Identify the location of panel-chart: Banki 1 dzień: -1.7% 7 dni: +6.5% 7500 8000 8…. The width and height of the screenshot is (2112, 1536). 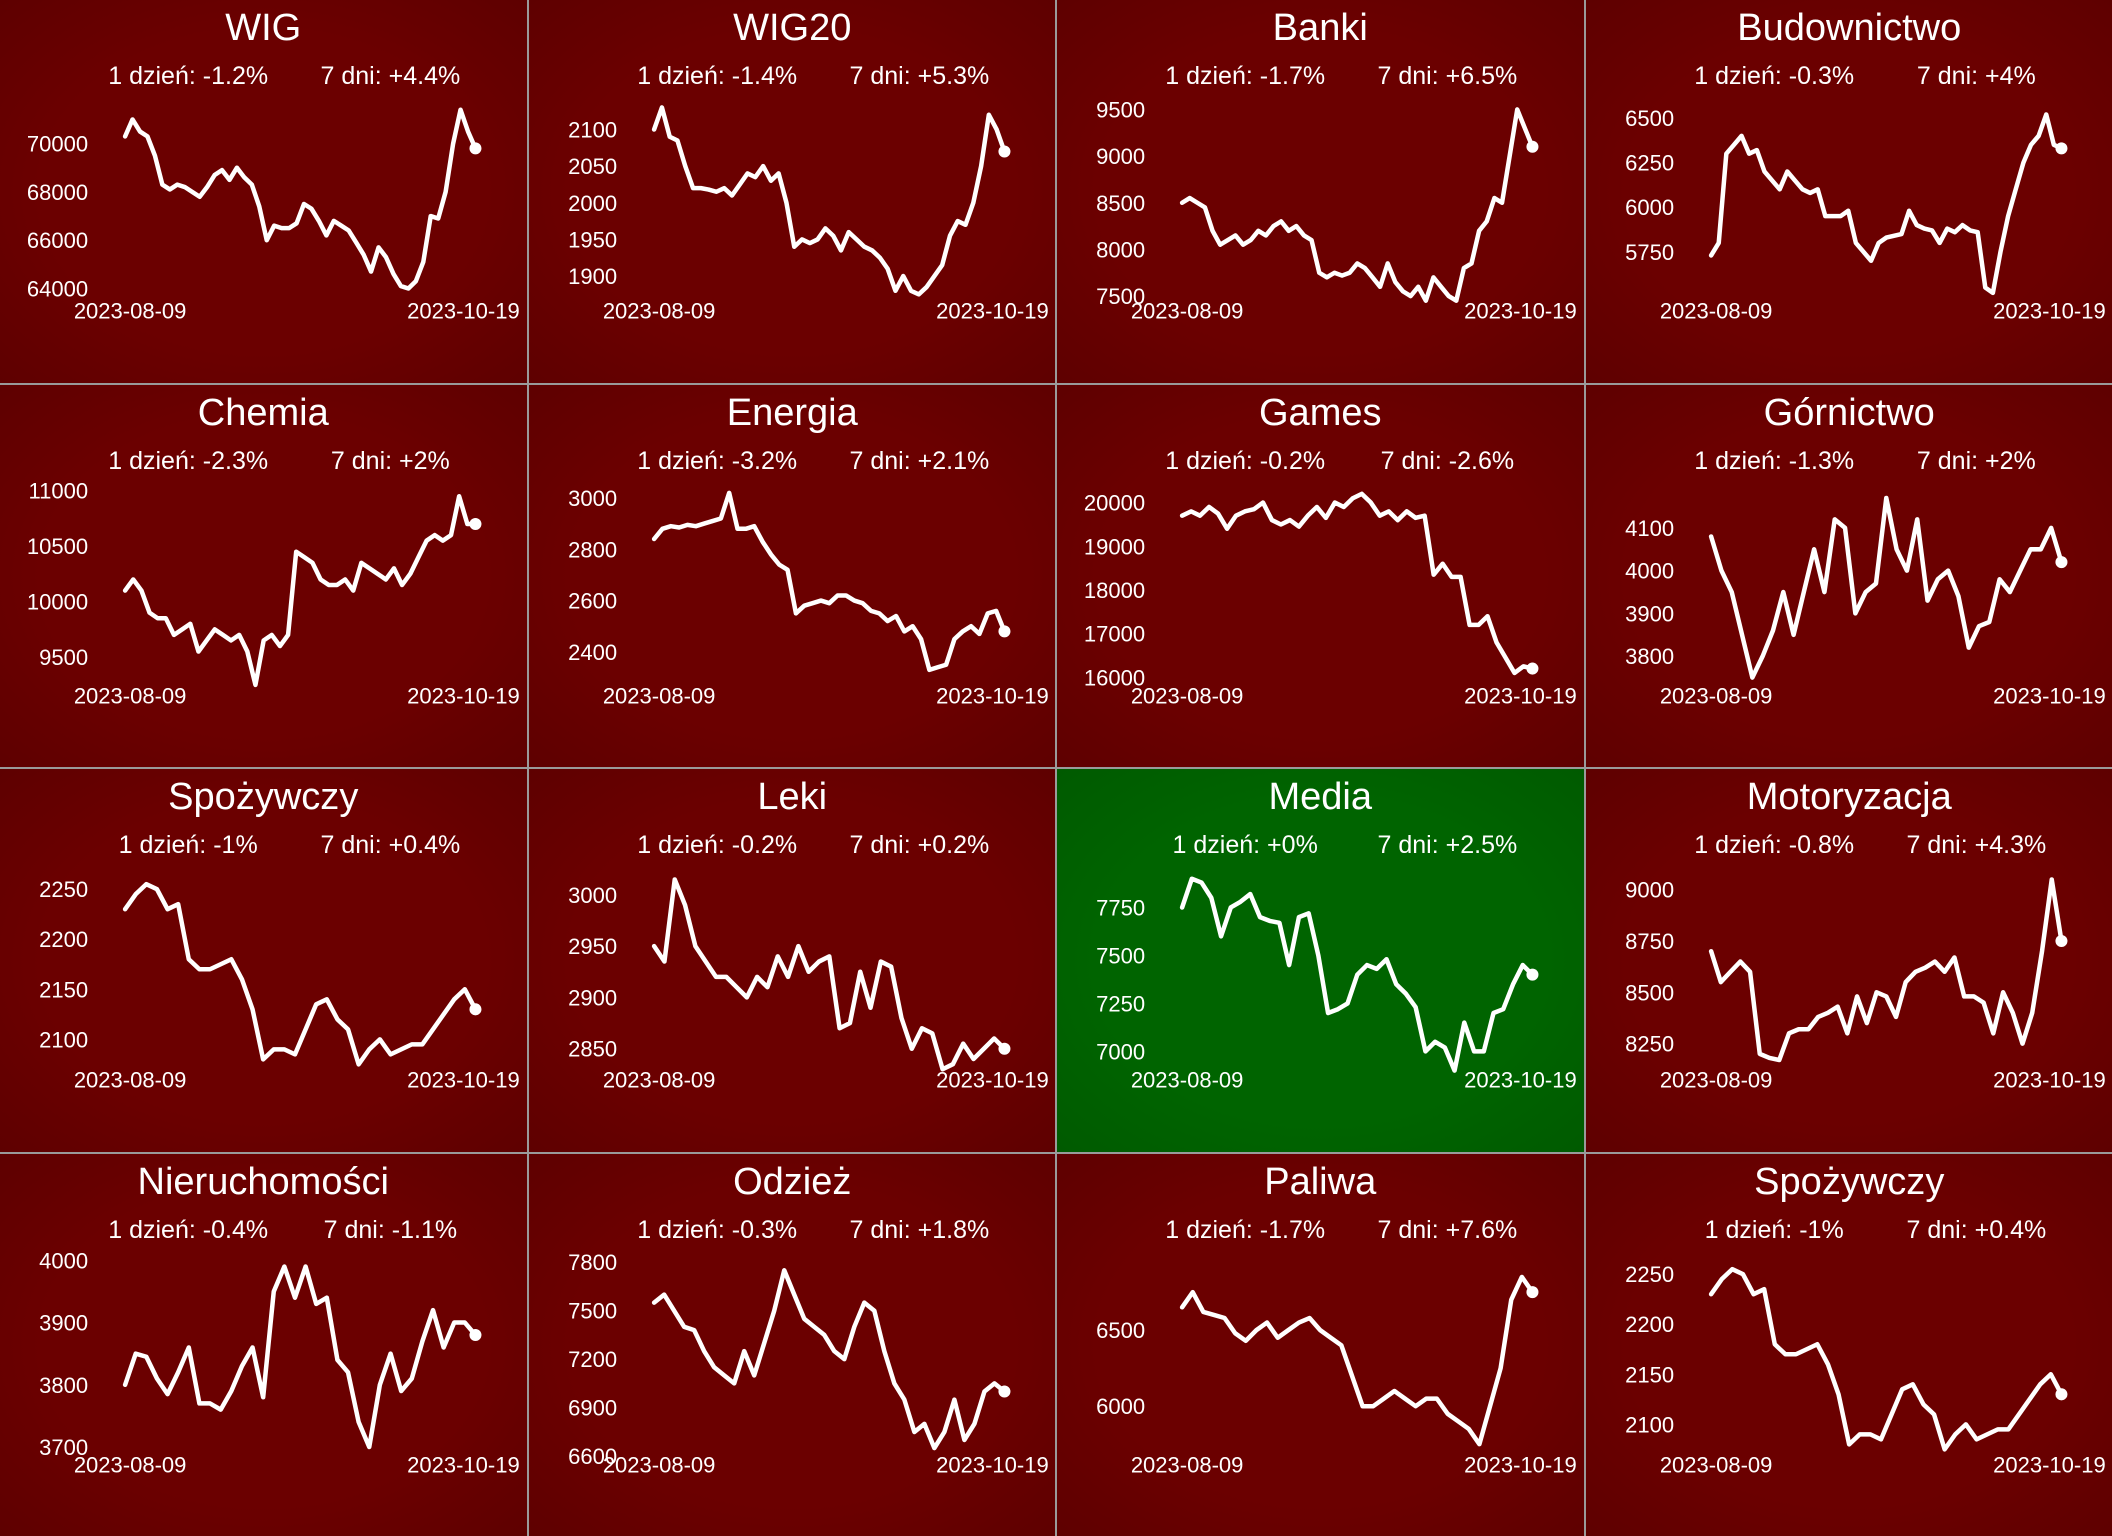
(1336, 165).